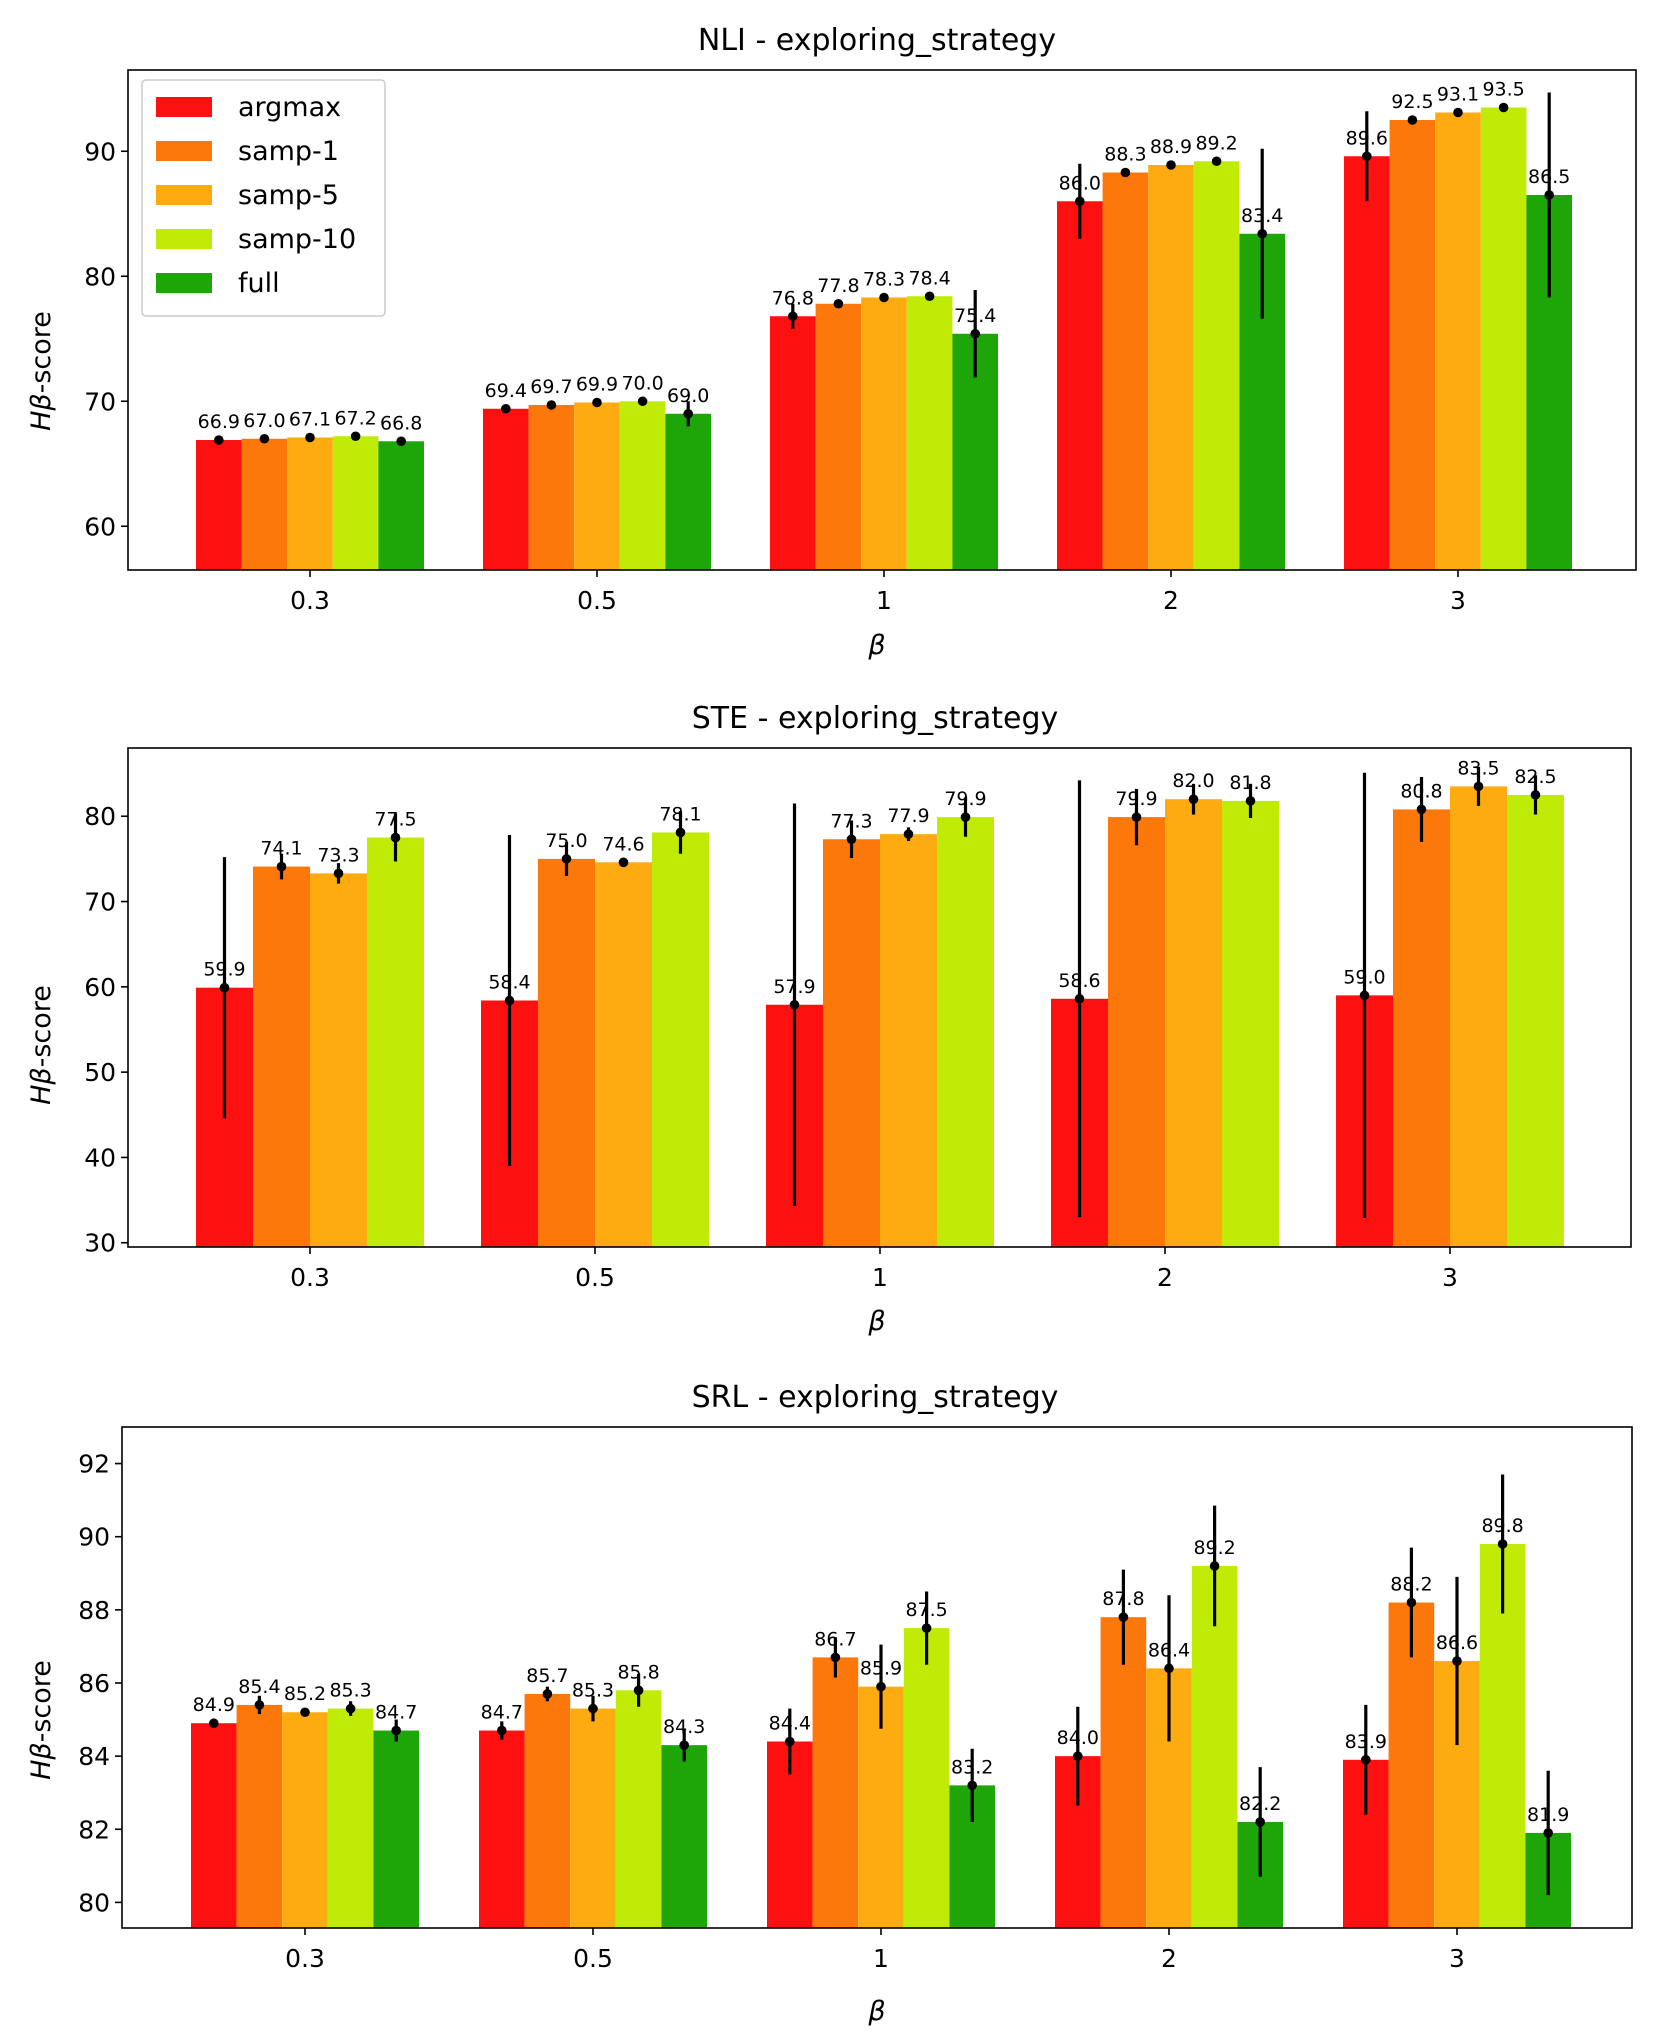 The height and width of the screenshot is (2038, 1660). What do you see at coordinates (794, 987) in the screenshot?
I see `data-label: 57.9` at bounding box center [794, 987].